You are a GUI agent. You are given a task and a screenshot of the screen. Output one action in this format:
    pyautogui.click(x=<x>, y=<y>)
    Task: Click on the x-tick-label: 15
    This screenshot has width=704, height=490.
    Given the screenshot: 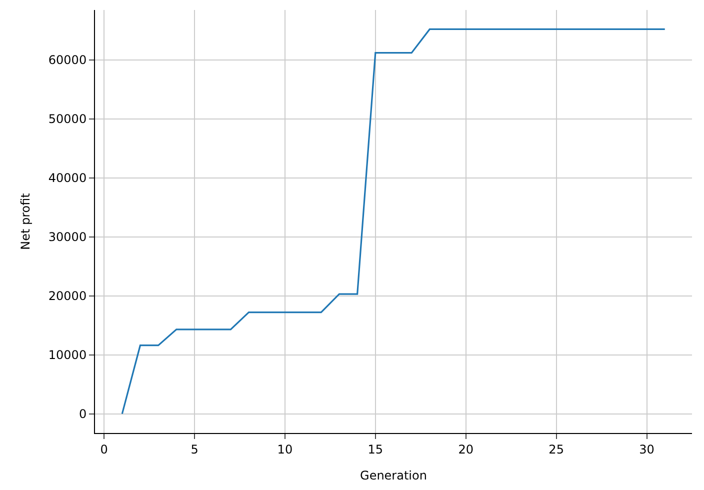 What is the action you would take?
    pyautogui.click(x=376, y=449)
    